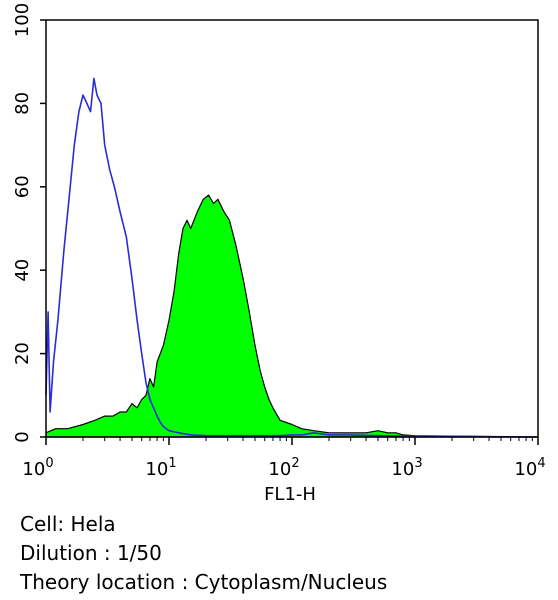  I want to click on x-axis-label: FL1-H, so click(290, 494).